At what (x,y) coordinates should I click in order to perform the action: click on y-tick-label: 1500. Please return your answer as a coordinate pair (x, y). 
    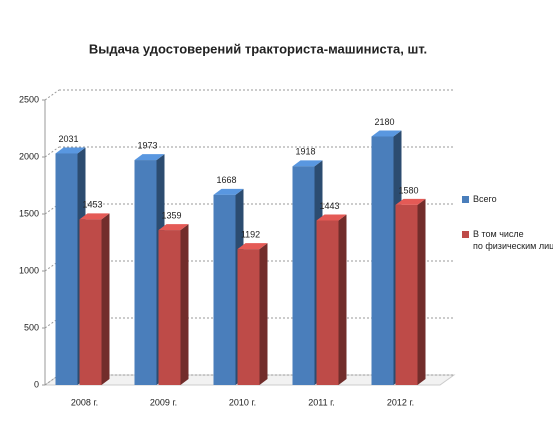
    Looking at the image, I should click on (29, 213).